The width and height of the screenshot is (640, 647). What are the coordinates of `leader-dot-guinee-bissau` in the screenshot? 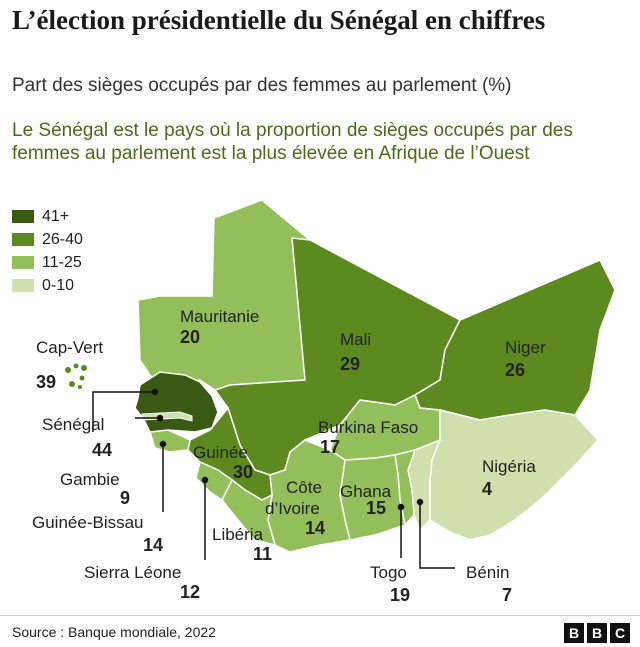 It's located at (163, 444).